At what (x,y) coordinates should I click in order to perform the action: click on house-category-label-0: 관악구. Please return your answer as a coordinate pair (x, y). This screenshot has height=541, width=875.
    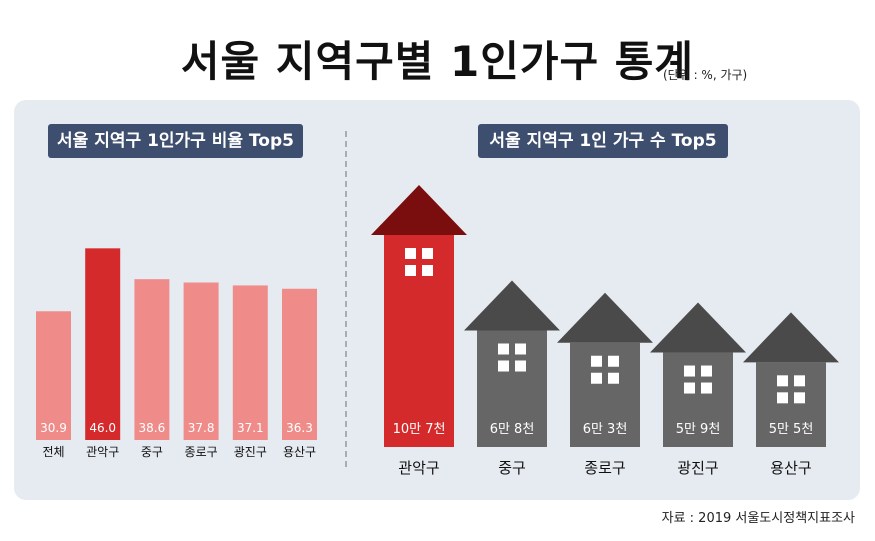
    Looking at the image, I should click on (418, 468).